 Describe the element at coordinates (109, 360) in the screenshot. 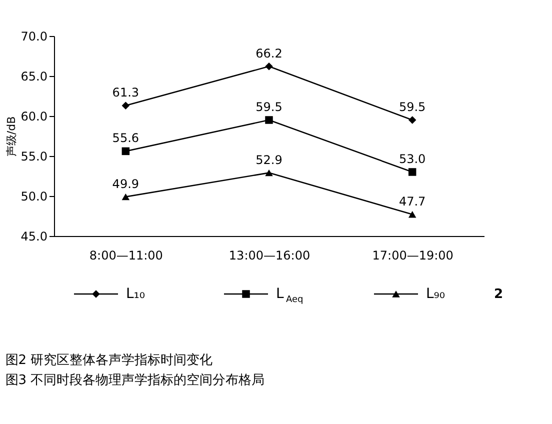

I see `caption: 图2 研究区整体各声学指标时间变化` at that location.